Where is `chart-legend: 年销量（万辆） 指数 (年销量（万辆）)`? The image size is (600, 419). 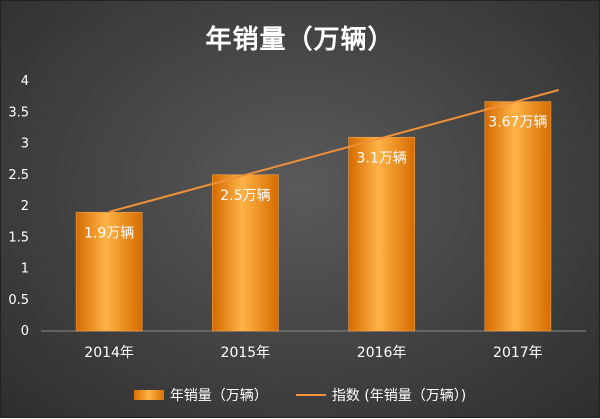 chart-legend: 年销量（万辆） 指数 (年销量（万辆）) is located at coordinates (300, 395).